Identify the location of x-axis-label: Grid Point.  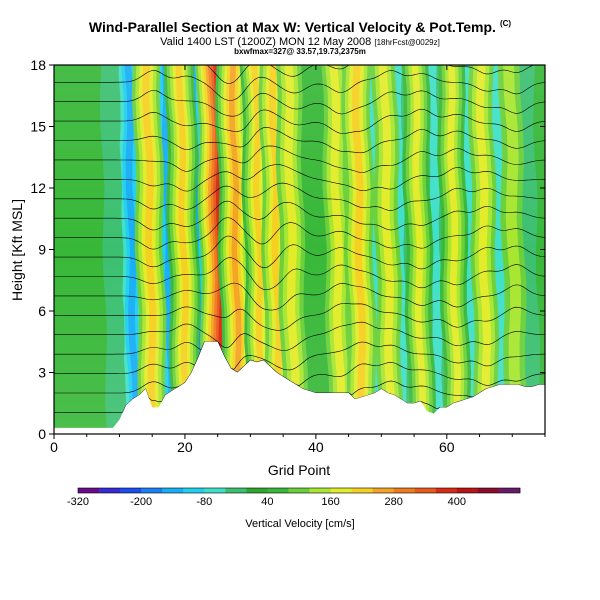
(299, 470).